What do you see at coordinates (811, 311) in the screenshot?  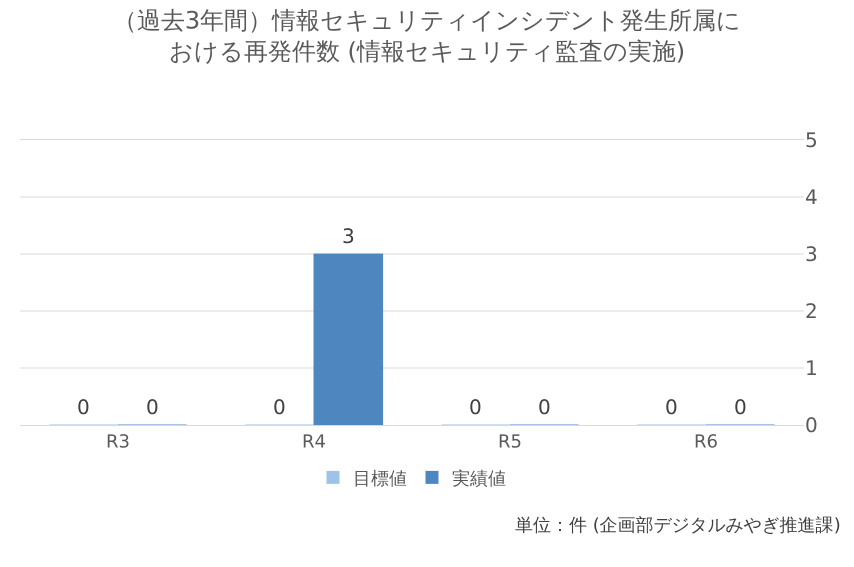 I see `y-tick-label: 2` at bounding box center [811, 311].